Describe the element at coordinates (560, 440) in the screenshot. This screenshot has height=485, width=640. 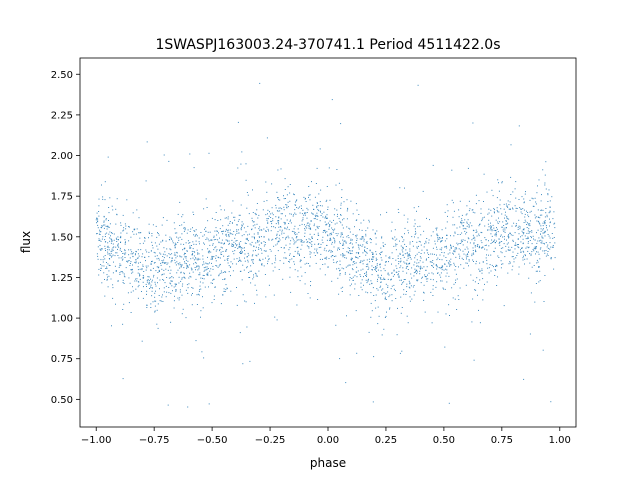
I see `x-tick-label: 1.00` at that location.